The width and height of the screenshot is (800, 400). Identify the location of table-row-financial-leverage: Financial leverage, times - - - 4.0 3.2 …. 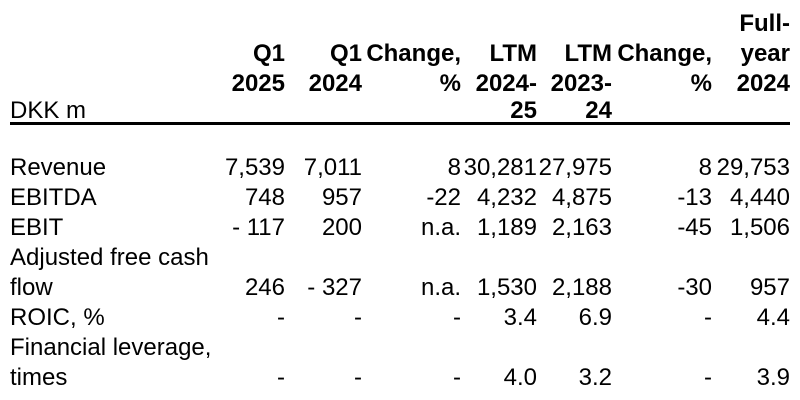
(400, 363).